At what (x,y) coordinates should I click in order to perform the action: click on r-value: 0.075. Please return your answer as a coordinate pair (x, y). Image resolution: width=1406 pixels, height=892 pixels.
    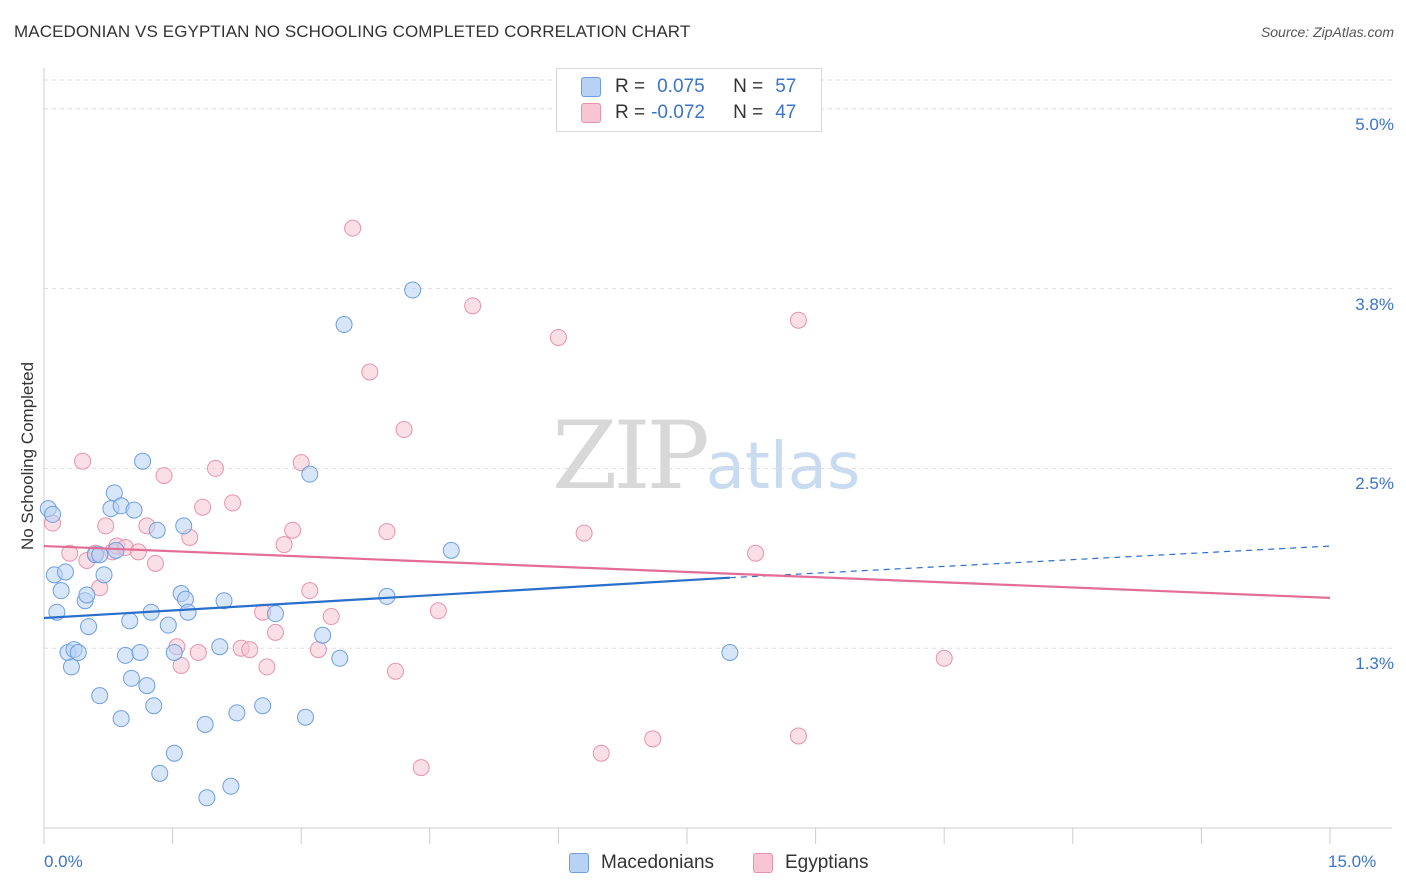
    Looking at the image, I should click on (681, 86).